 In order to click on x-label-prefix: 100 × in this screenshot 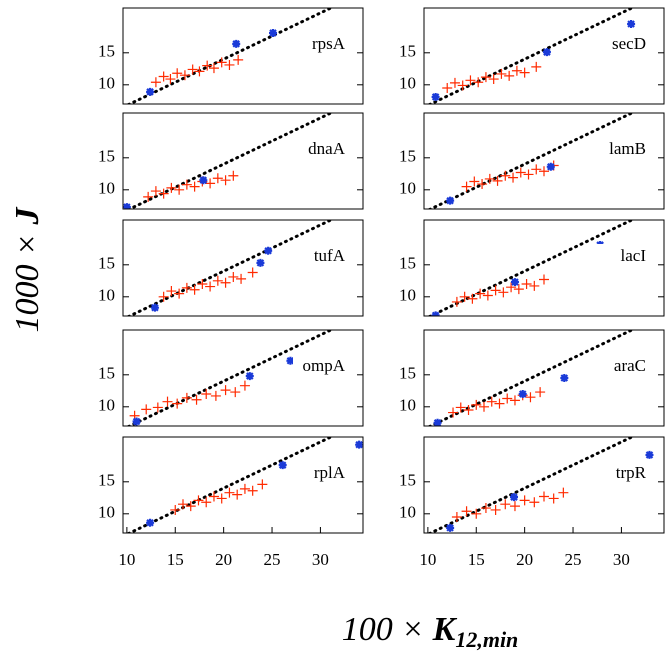, I will do `click(387, 629)`.